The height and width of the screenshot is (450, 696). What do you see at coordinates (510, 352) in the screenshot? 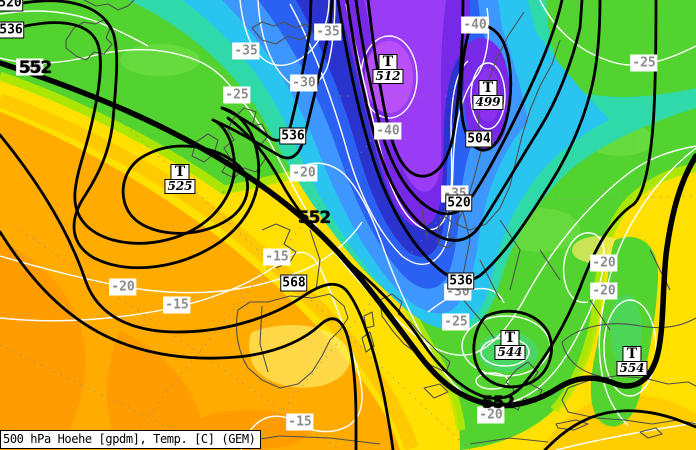
I see `low-value: 544` at bounding box center [510, 352].